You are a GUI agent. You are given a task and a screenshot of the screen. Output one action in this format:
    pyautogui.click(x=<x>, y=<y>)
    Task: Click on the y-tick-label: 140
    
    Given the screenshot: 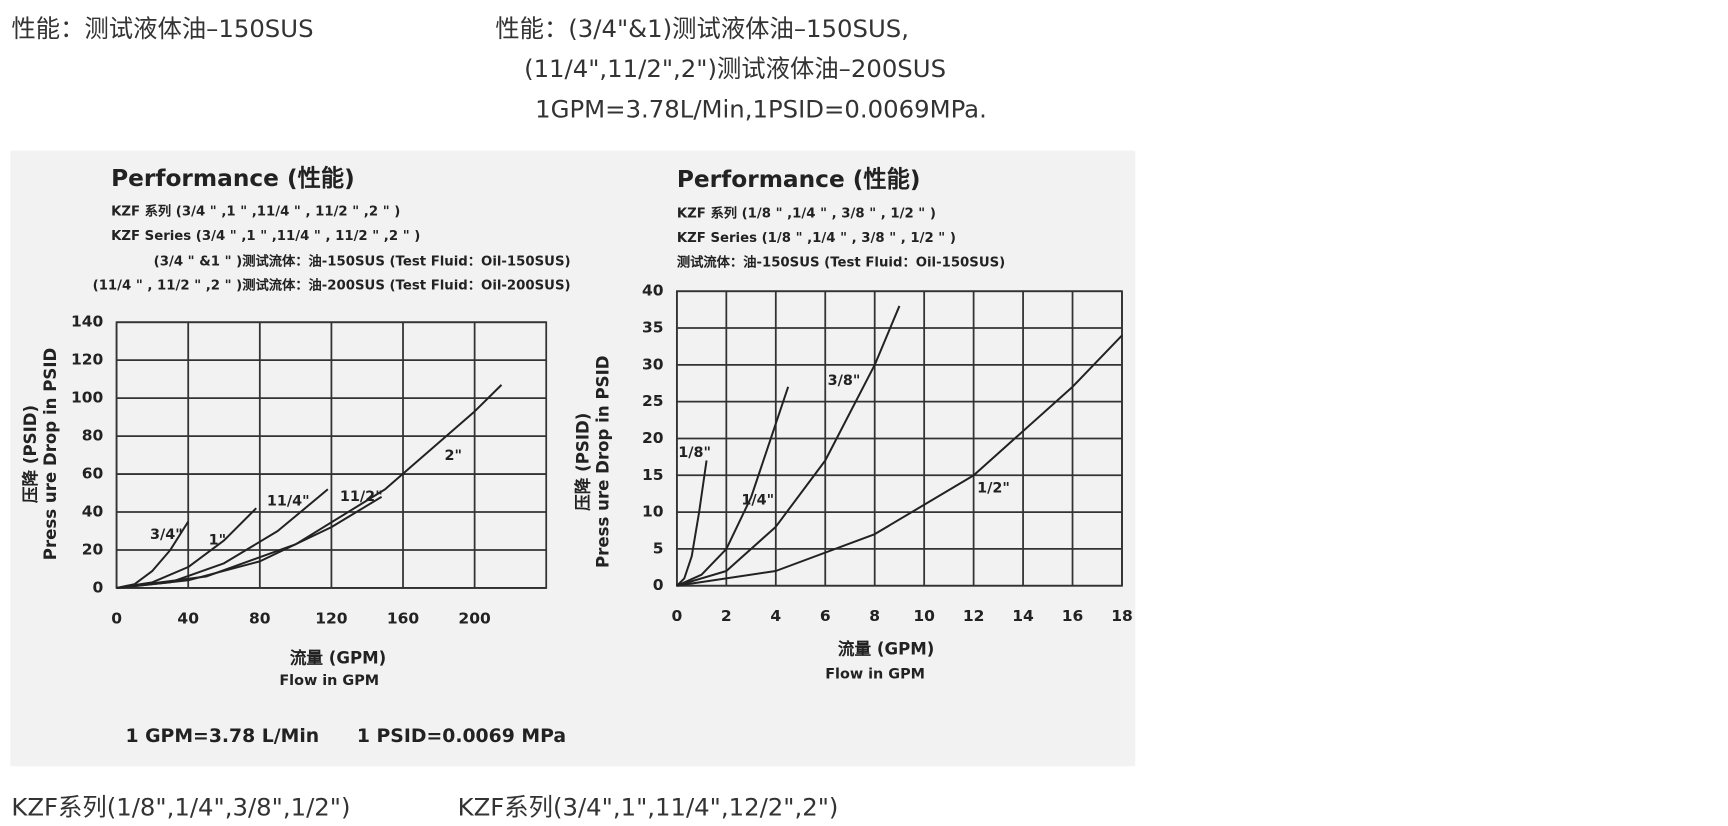 What is the action you would take?
    pyautogui.click(x=87, y=322)
    